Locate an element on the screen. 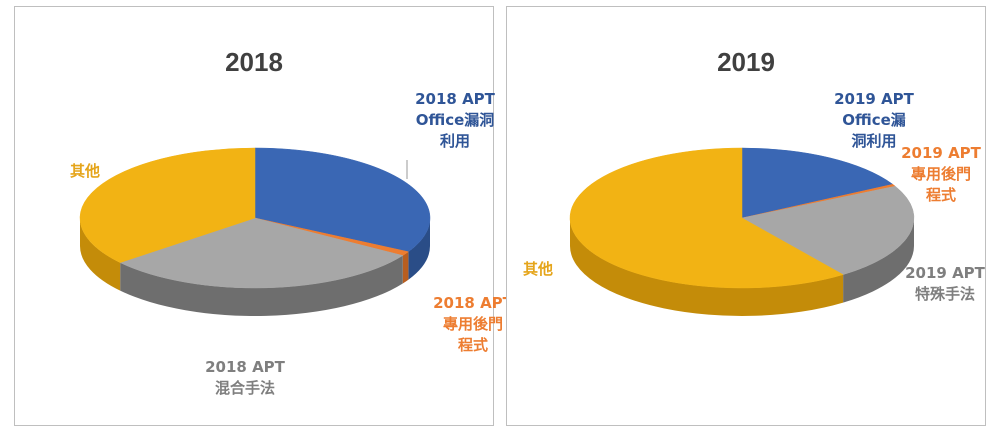  slice-label: 2018 APT 專用後門 程式 is located at coordinates (473, 324).